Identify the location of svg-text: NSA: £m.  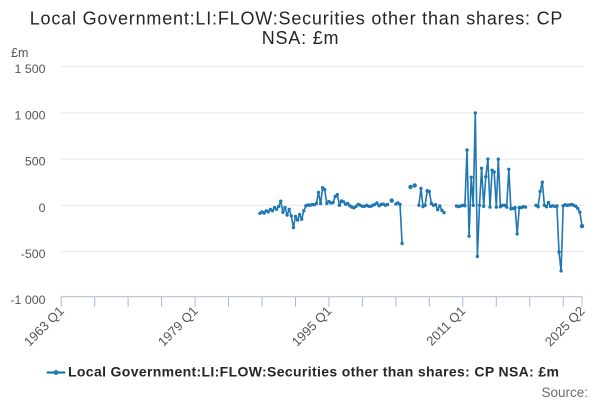
(301, 38).